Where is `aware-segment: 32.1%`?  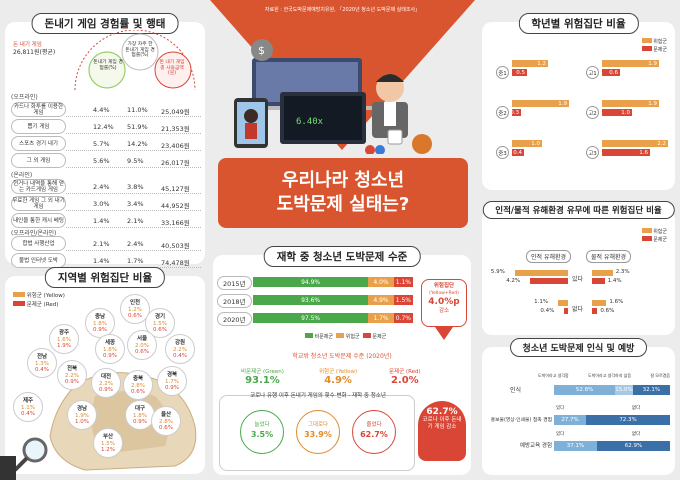
aware-segment: 32.1% is located at coordinates (651, 390).